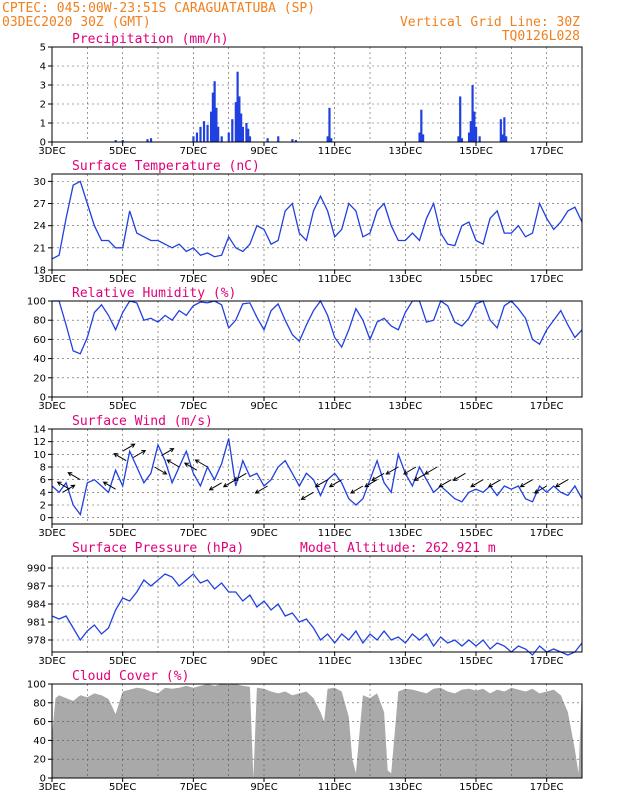 The width and height of the screenshot is (618, 800). Describe the element at coordinates (317, 349) in the screenshot. I see `panel-frame` at that location.